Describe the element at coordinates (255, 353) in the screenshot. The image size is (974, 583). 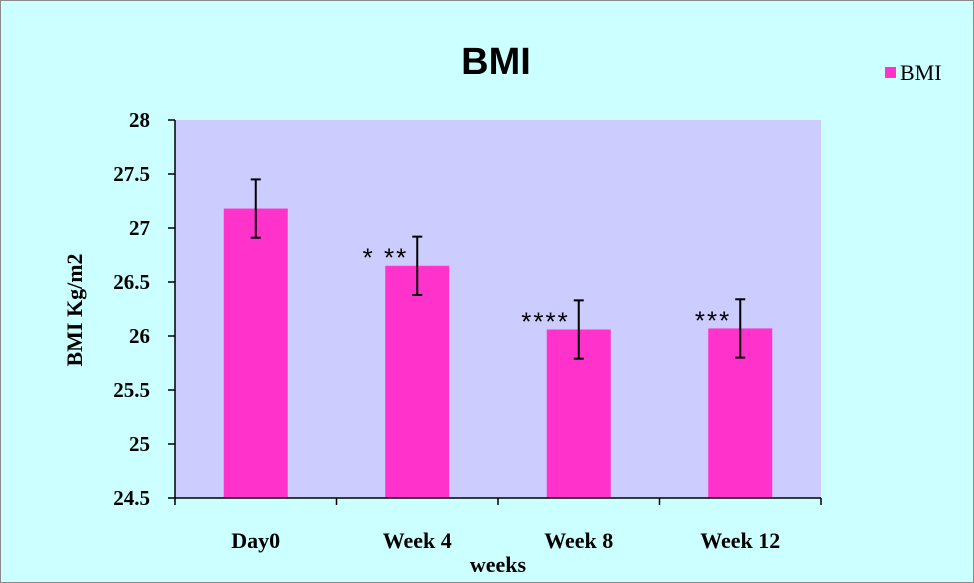
I see `bar-day0` at that location.